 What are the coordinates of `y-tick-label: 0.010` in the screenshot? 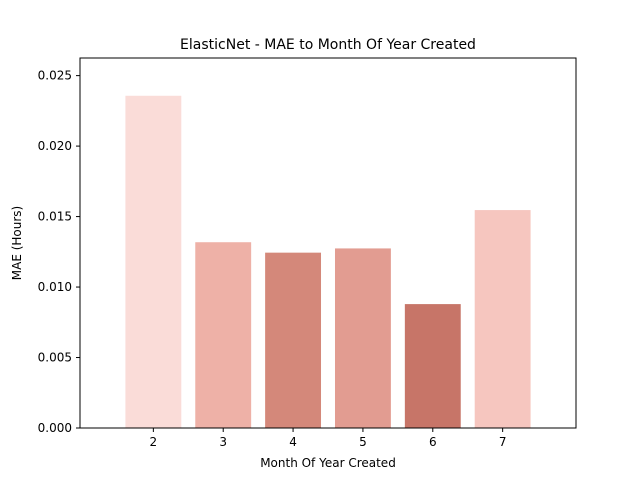 It's located at (55, 287).